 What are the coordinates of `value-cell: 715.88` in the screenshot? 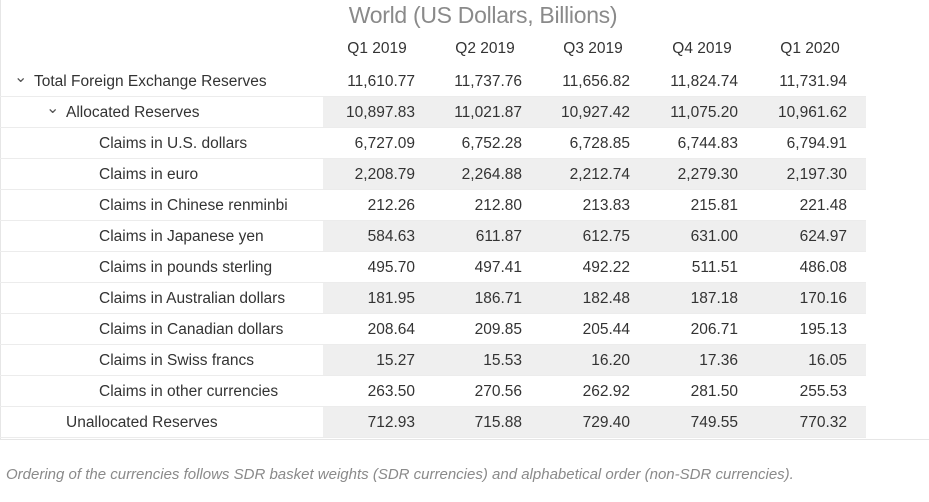 It's located at (498, 422).